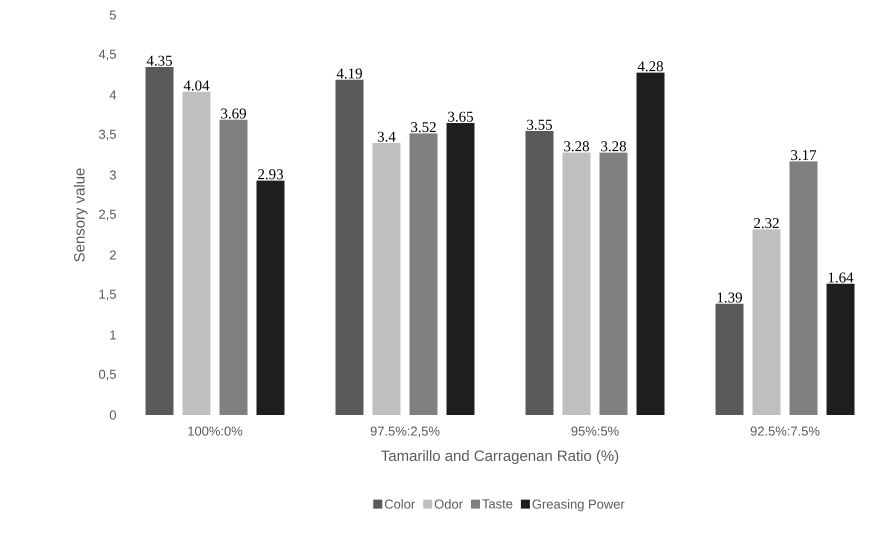 This screenshot has height=543, width=887. Describe the element at coordinates (841, 277) in the screenshot. I see `data-label: 1.64` at that location.